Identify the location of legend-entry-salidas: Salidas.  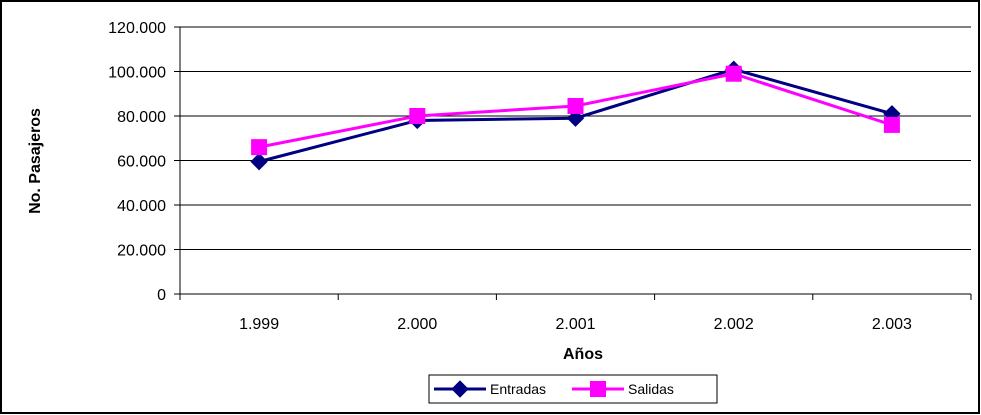
(623, 389).